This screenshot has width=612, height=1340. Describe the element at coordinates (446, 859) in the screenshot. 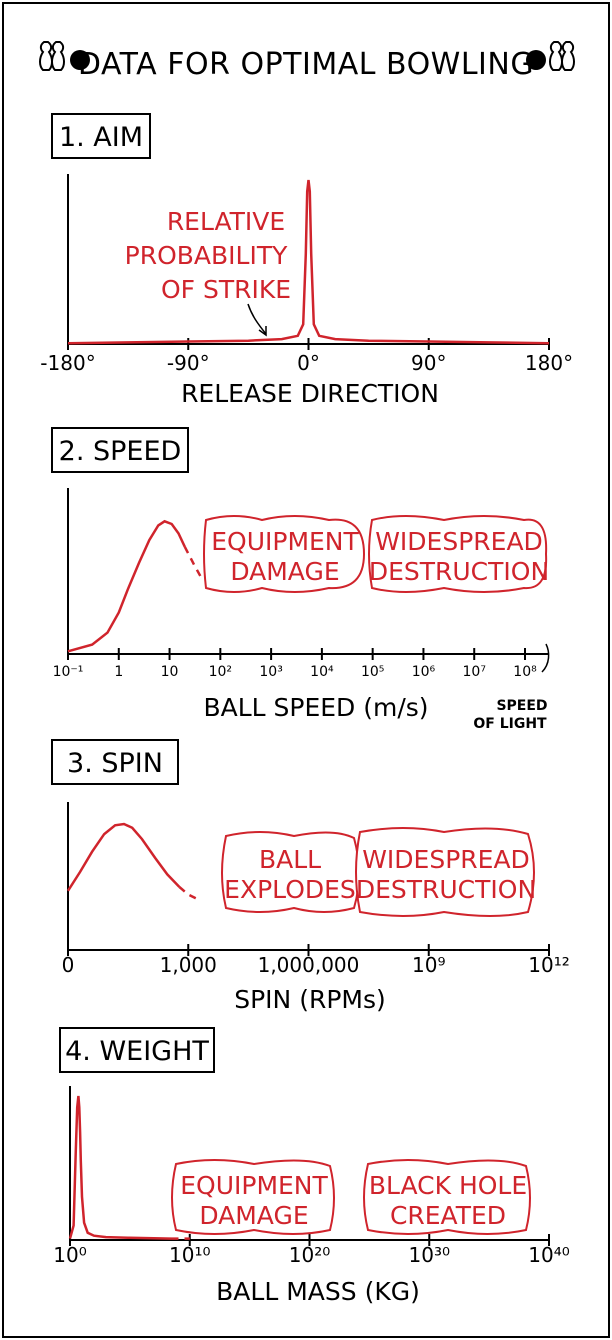

I see `spin-region-2-line-1: WIDESPREAD` at that location.